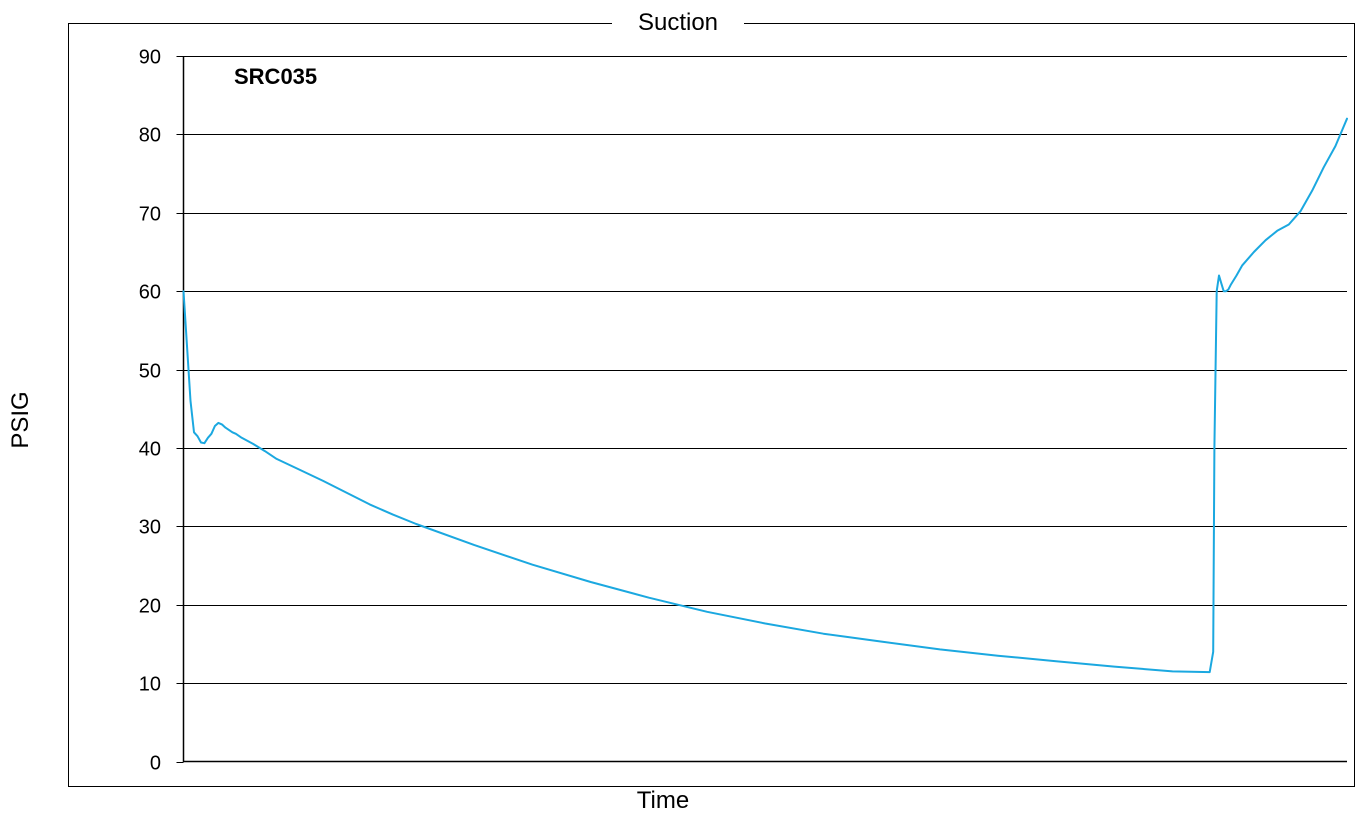  I want to click on y-tick-label-60: 60, so click(150, 293).